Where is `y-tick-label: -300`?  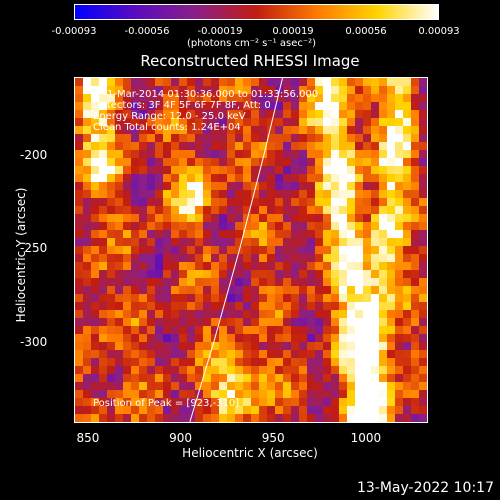 y-tick-label: -300 is located at coordinates (34, 341).